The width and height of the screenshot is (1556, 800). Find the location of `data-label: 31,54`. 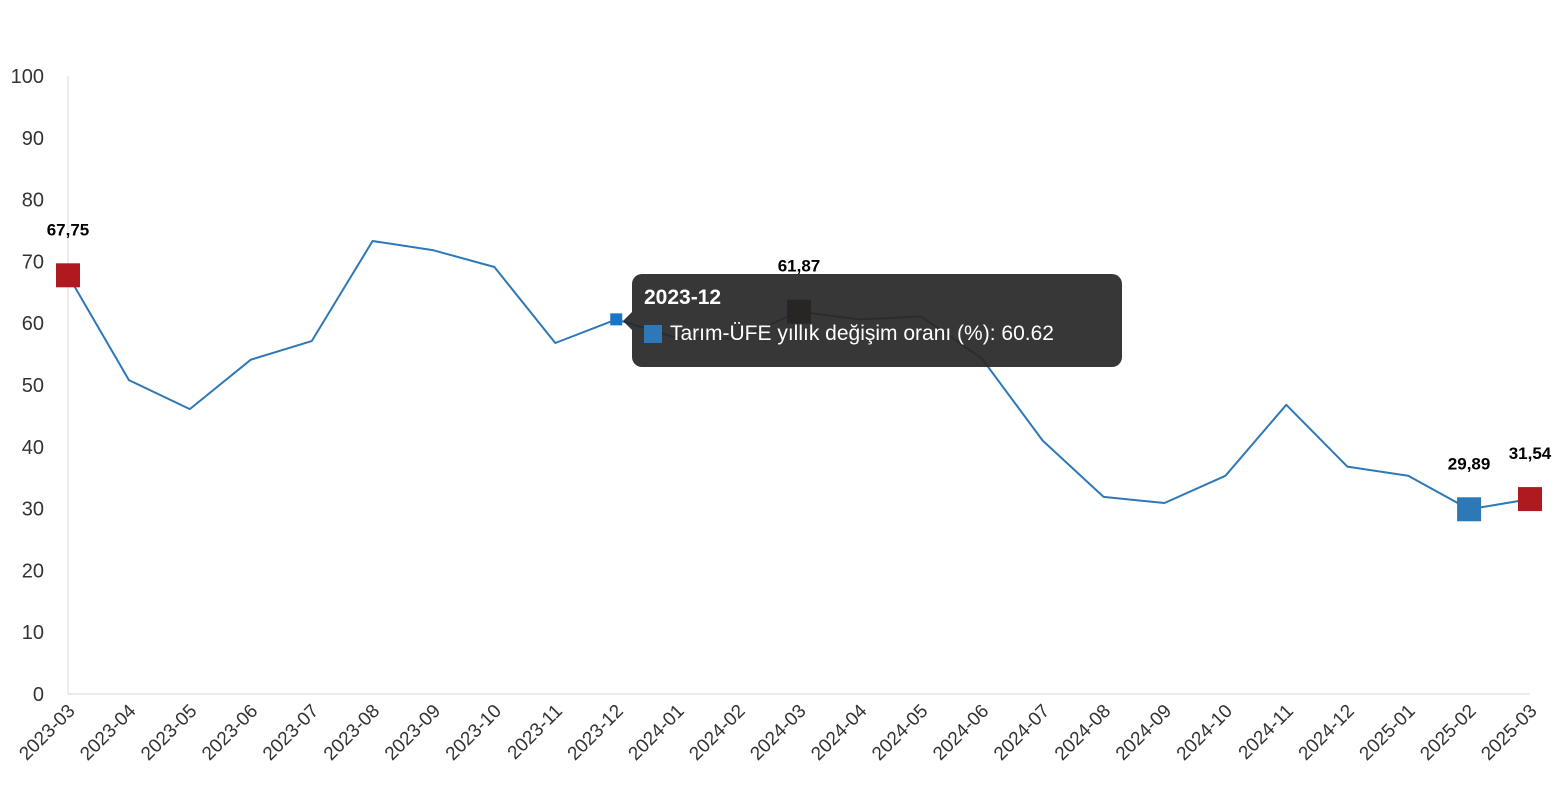

data-label: 31,54 is located at coordinates (1530, 453).